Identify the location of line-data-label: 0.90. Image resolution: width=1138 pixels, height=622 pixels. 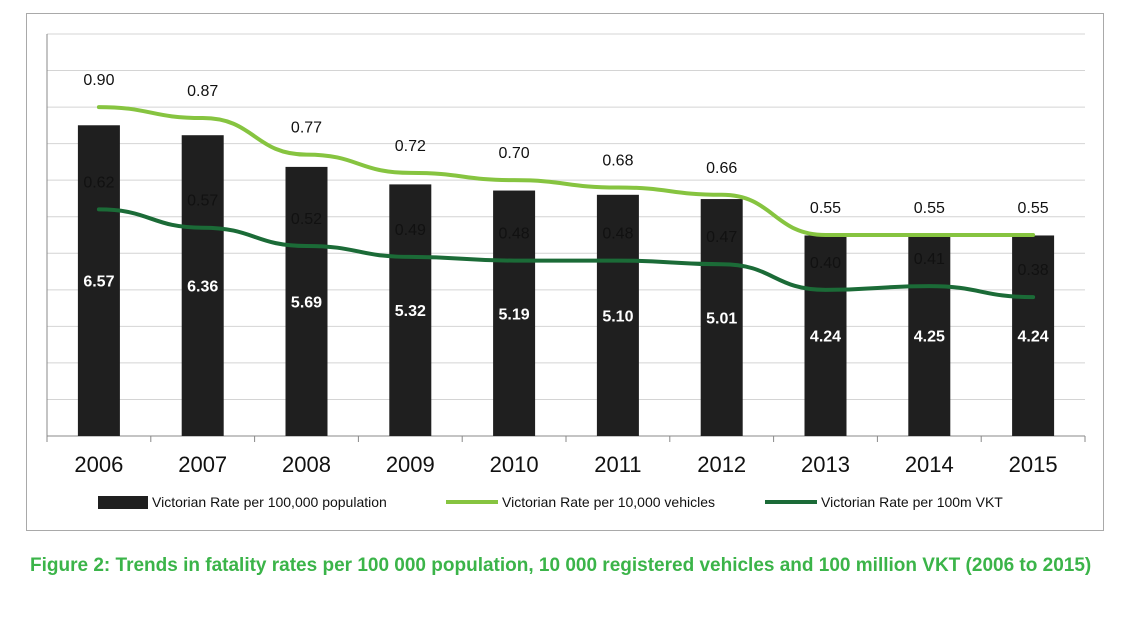
(98, 80).